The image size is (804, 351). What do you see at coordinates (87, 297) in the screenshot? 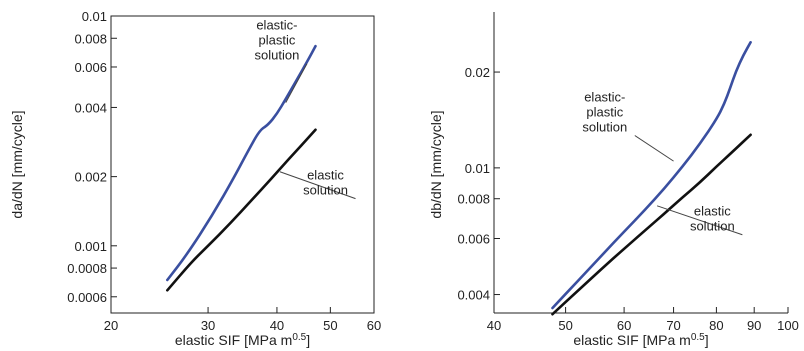
I see `y-tick-label: 0.0006` at bounding box center [87, 297].